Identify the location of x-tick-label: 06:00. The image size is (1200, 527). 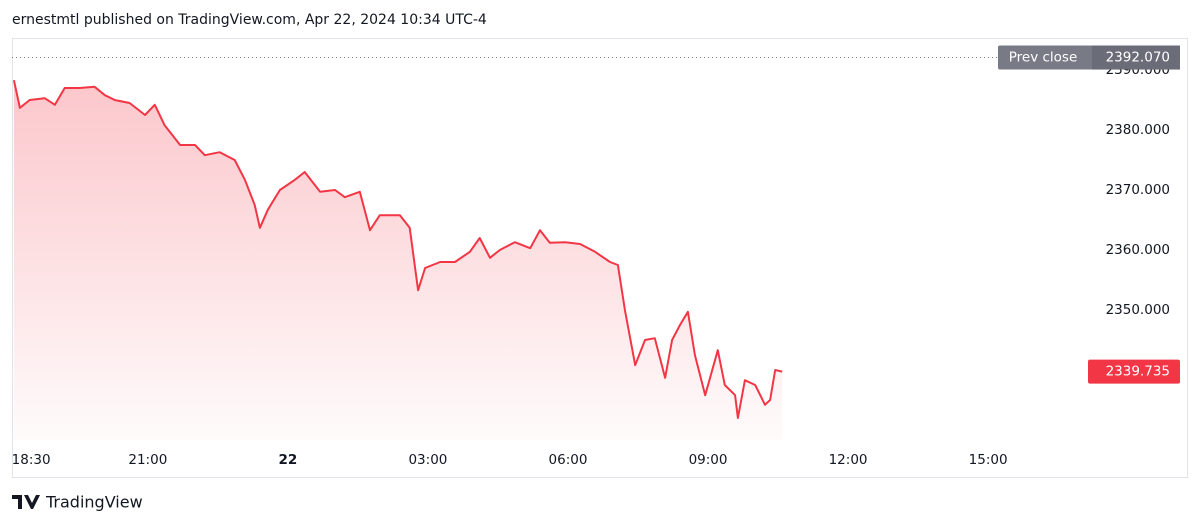
(568, 460).